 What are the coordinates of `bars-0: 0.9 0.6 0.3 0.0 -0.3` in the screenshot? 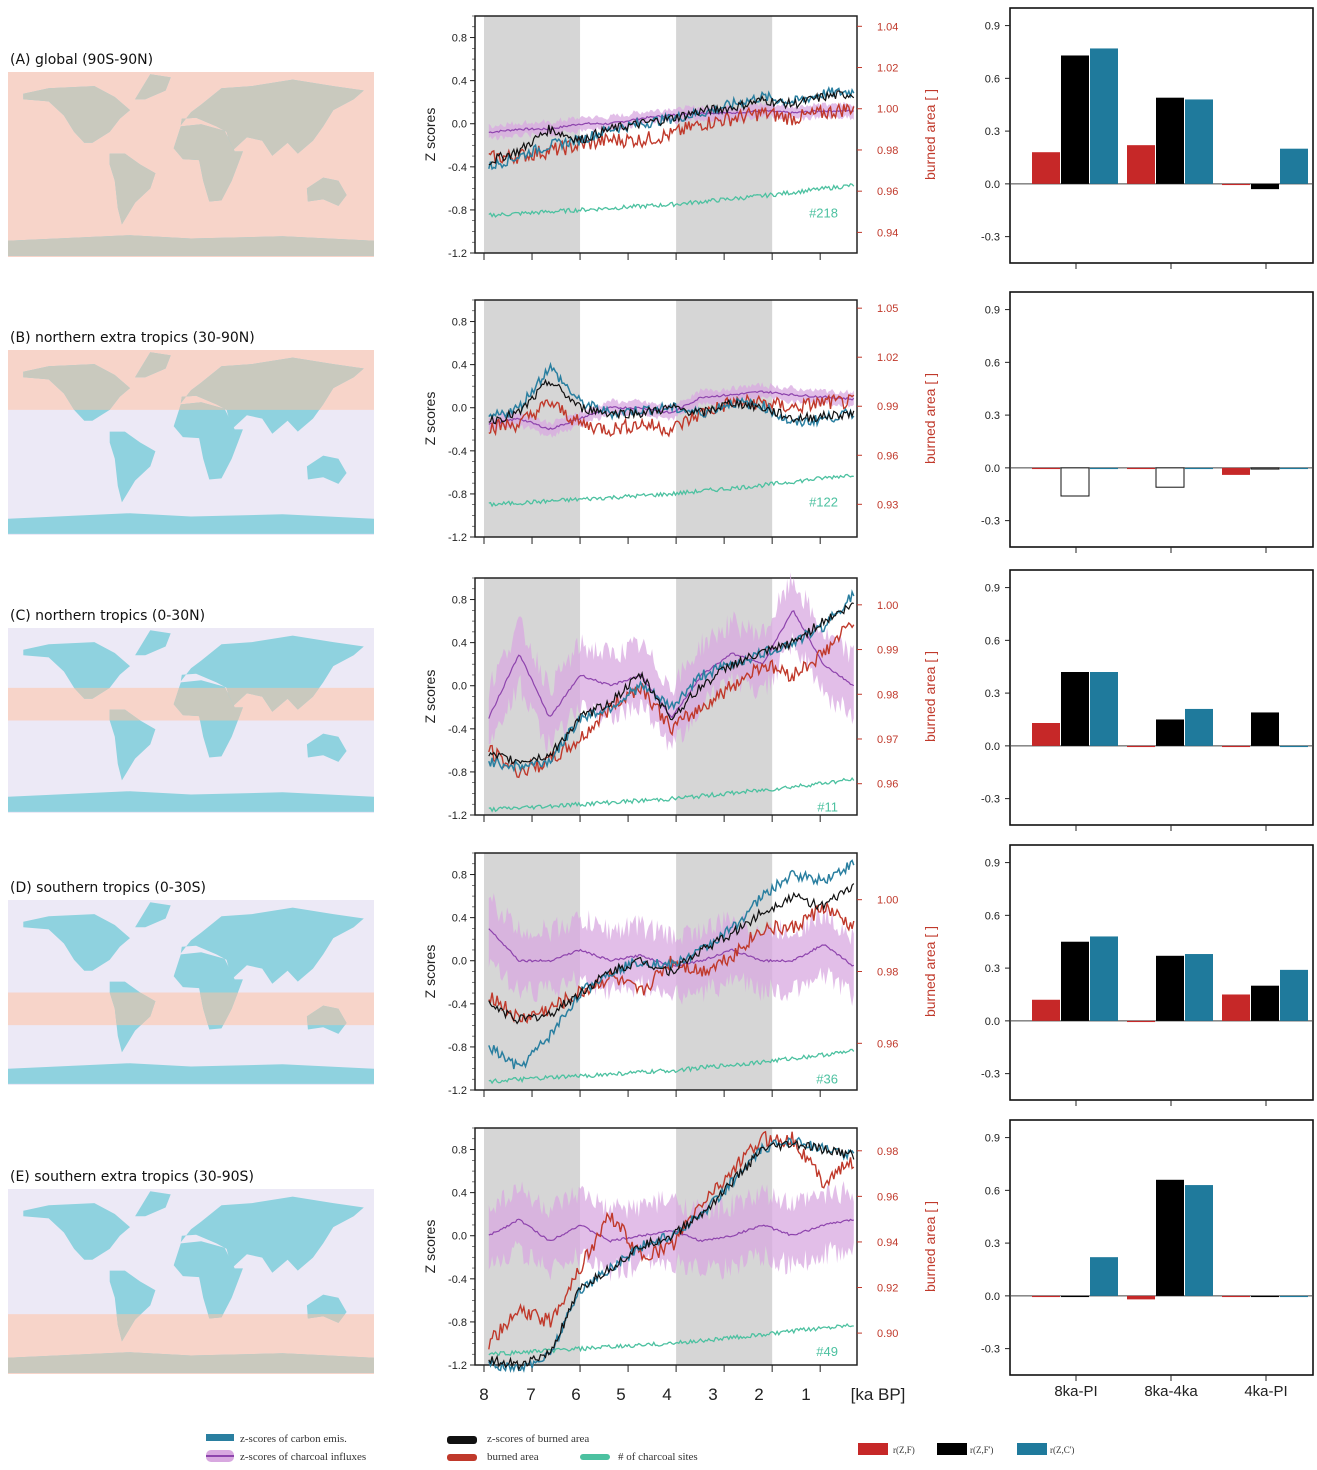 It's located at (1147, 138).